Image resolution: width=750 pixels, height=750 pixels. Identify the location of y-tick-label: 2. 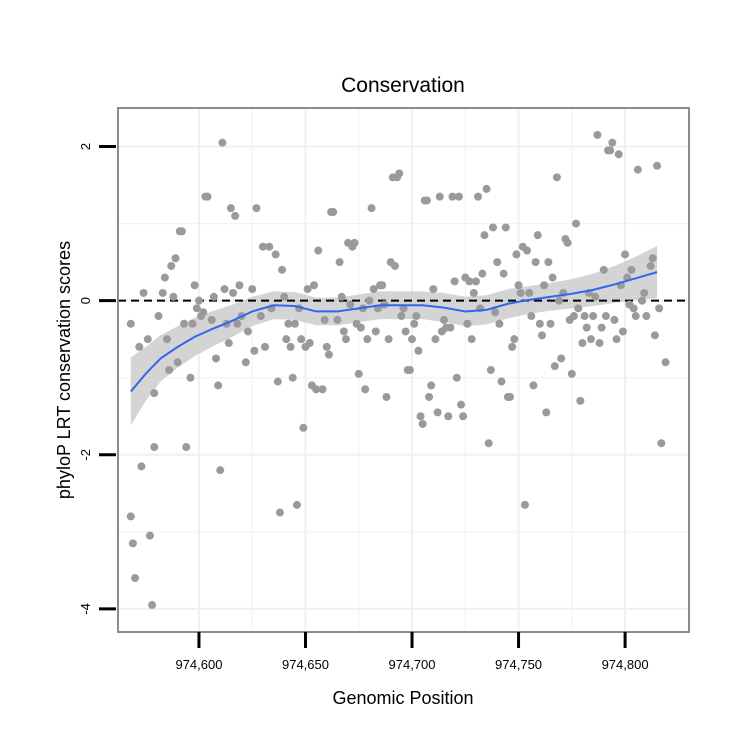
(85, 146).